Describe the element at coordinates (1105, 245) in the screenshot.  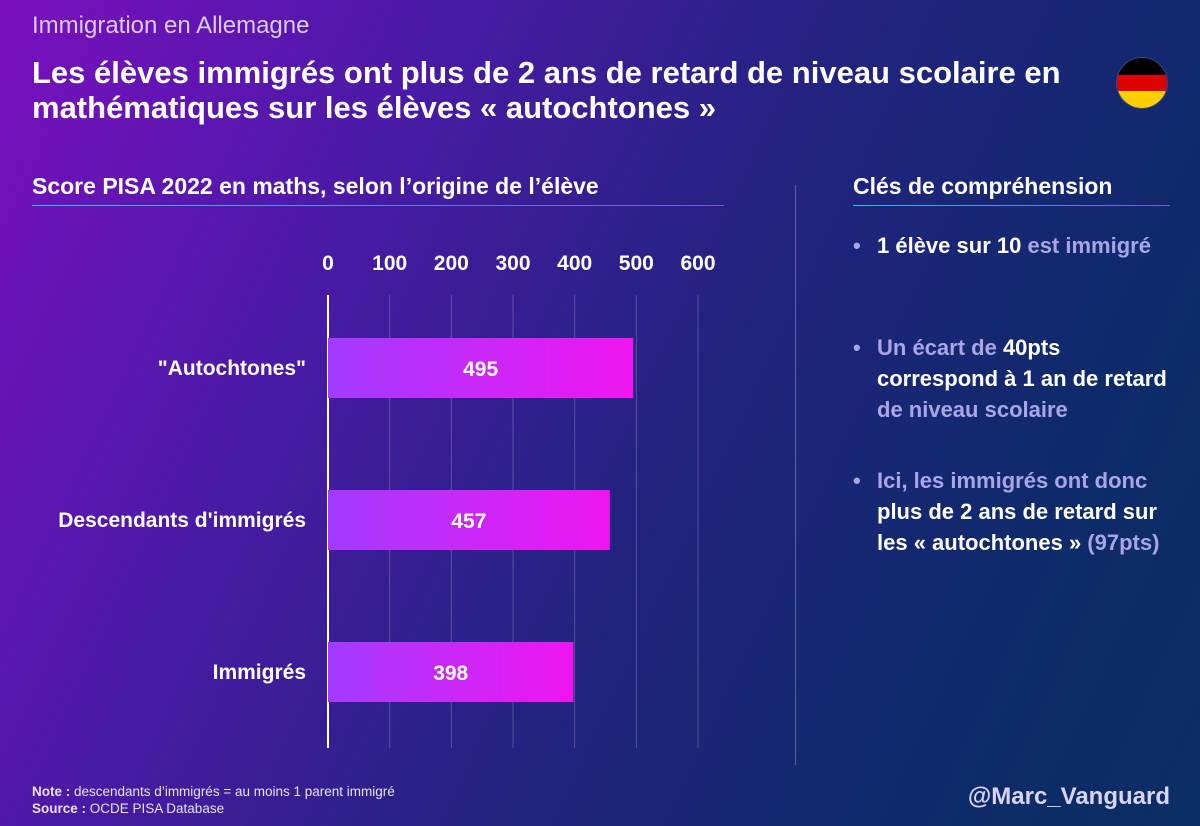
I see `key-bullet-1-part-3: immigré` at that location.